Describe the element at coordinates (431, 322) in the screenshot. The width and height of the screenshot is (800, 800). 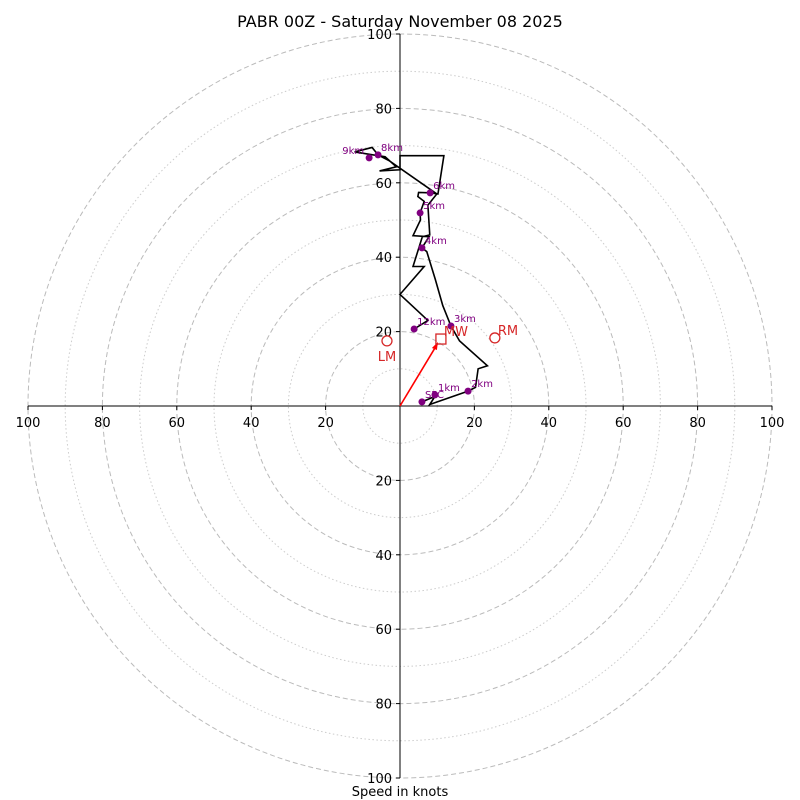
I see `height-marker-label: 12km` at that location.